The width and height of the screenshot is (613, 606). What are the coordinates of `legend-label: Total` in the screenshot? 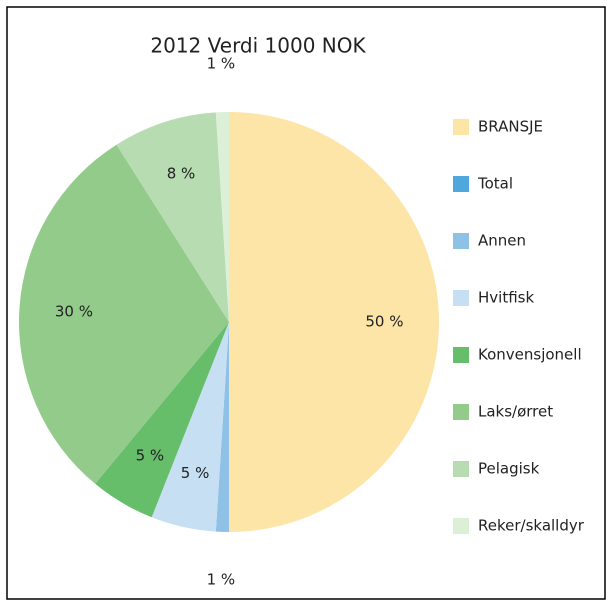 It's located at (495, 184).